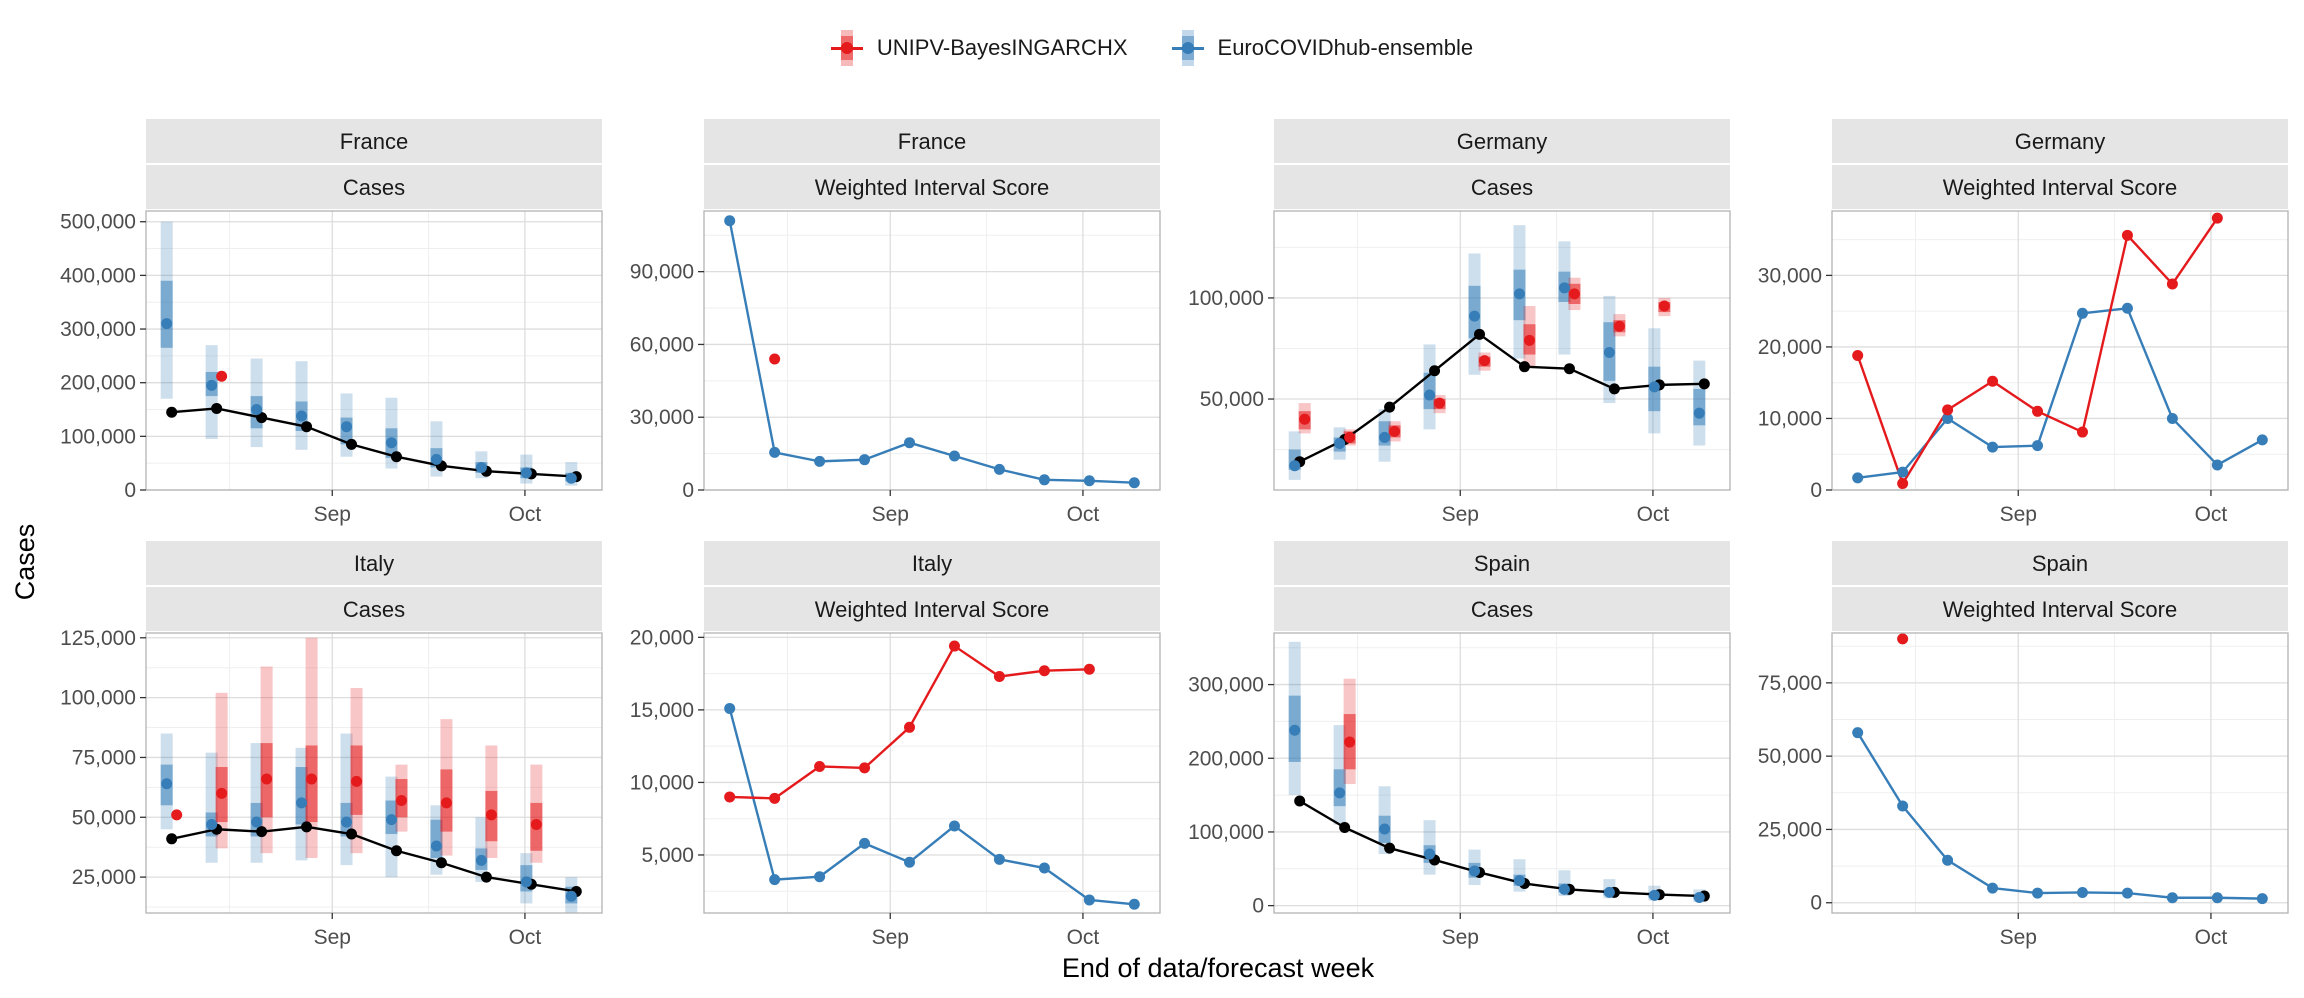  I want to click on strip-target-label: Weighted Interval Score, so click(2060, 609).